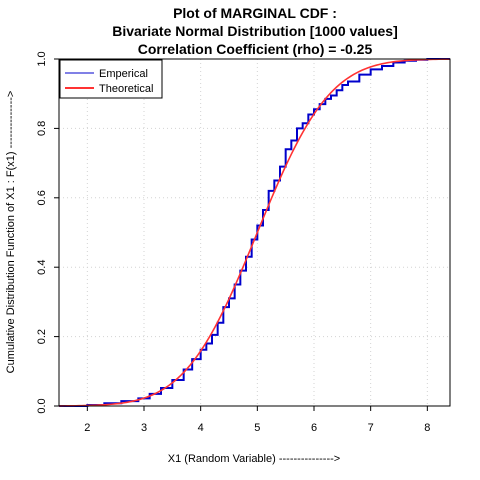 The width and height of the screenshot is (480, 480). I want to click on x-tick-label: 7, so click(371, 428).